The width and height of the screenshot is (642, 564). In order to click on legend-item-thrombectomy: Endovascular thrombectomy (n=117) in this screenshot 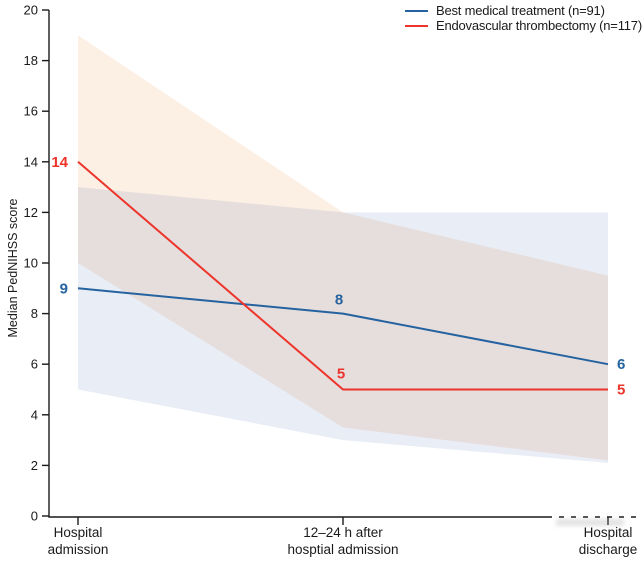, I will do `click(523, 25)`.